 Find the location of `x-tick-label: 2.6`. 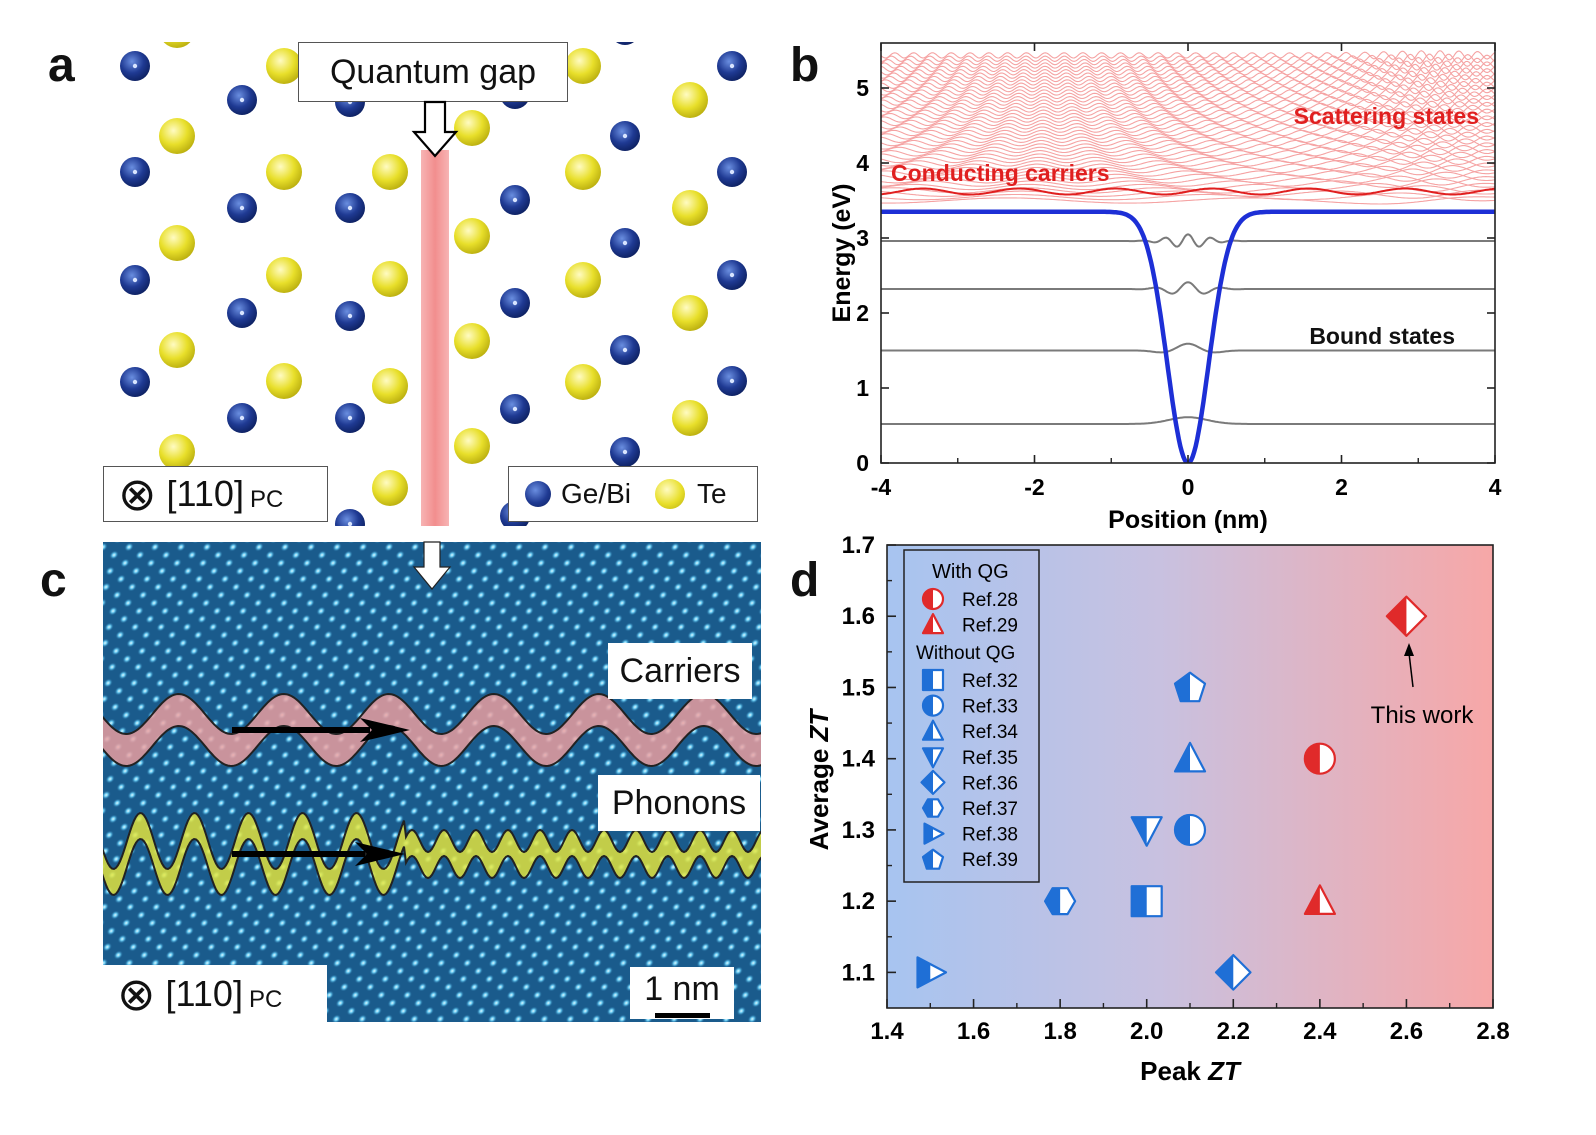

x-tick-label: 2.6 is located at coordinates (1406, 1031).